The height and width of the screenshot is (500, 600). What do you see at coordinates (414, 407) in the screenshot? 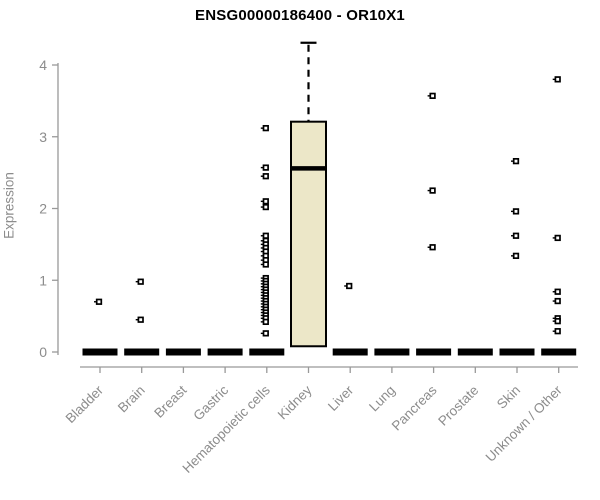
I see `x-tick-label: Pancreas` at bounding box center [414, 407].